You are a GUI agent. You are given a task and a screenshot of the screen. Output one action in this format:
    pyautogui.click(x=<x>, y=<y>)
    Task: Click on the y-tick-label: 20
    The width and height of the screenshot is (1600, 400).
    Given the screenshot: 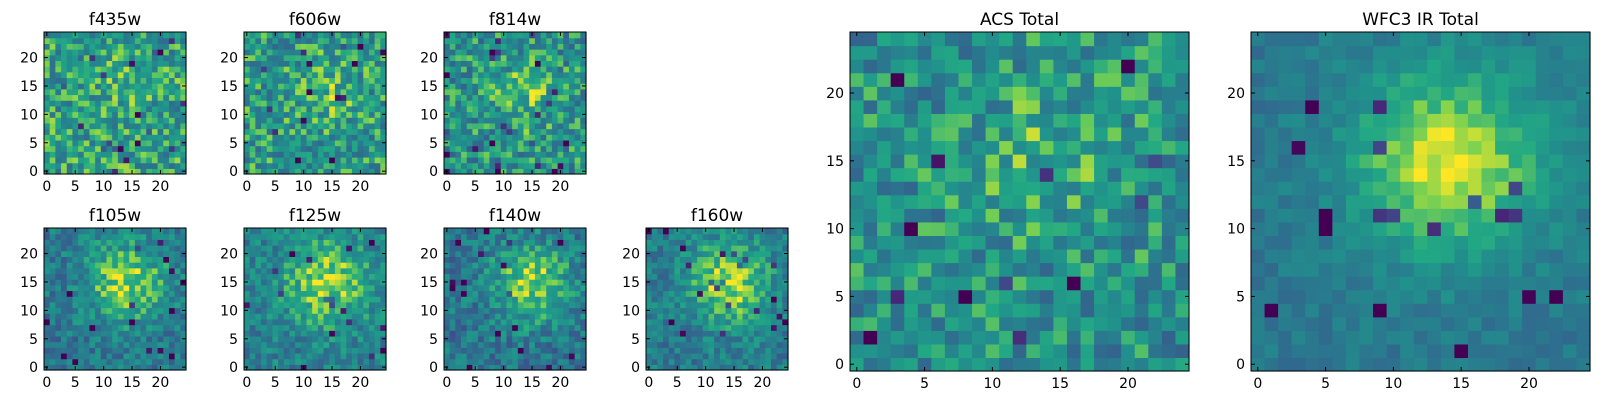 What is the action you would take?
    pyautogui.click(x=429, y=59)
    